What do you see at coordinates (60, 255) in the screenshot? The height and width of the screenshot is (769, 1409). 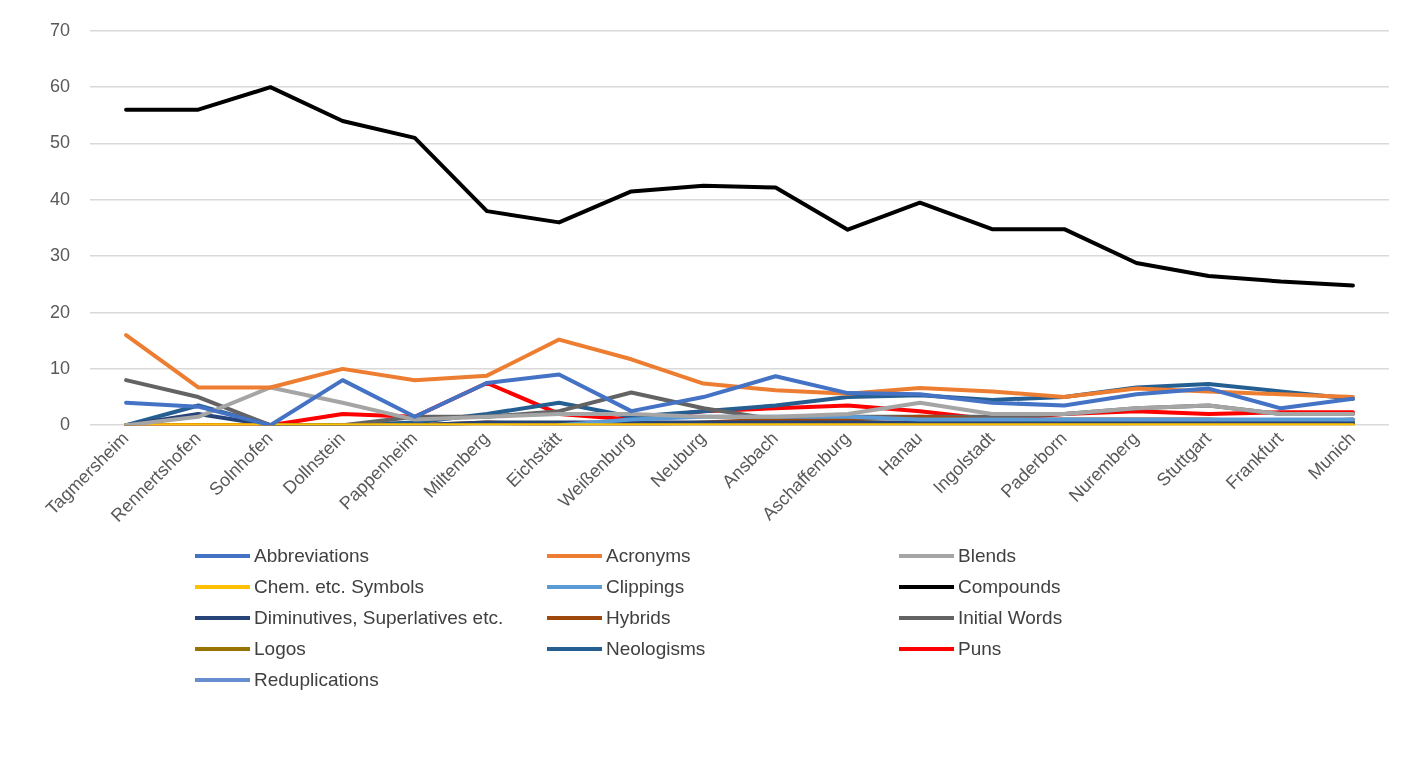 I see `y-tick-label: 30` at bounding box center [60, 255].